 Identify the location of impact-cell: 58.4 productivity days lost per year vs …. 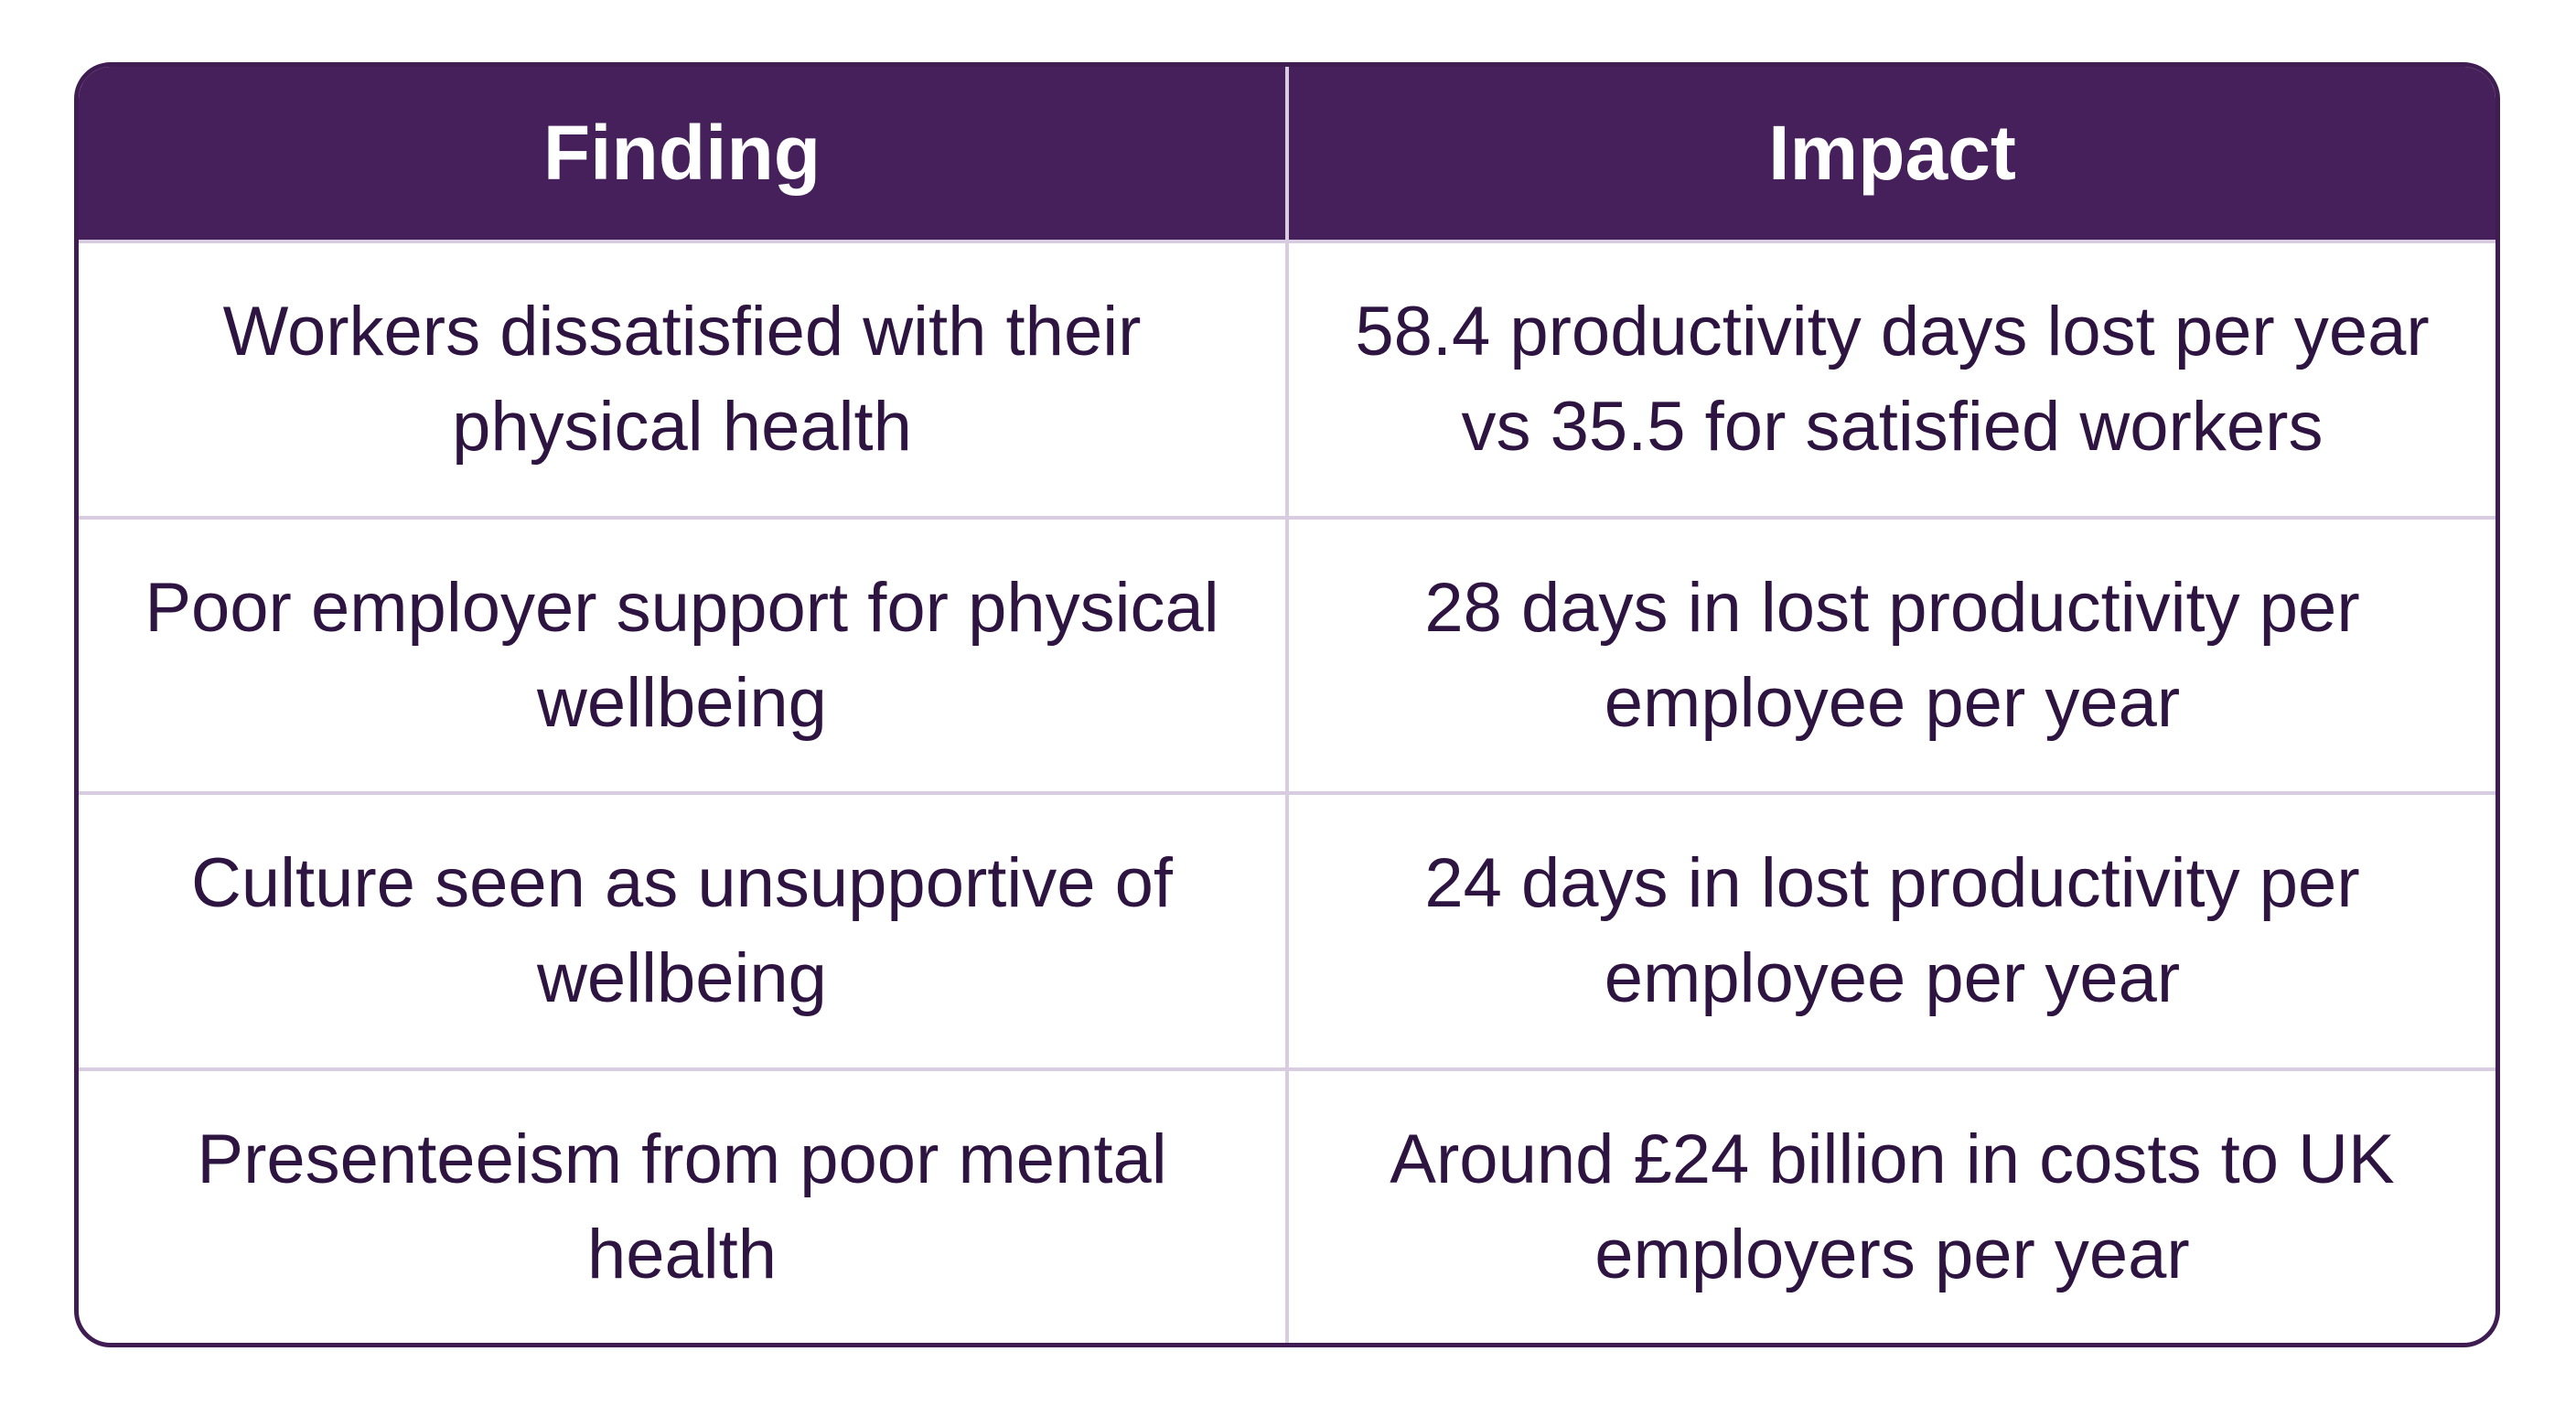
(1890, 379).